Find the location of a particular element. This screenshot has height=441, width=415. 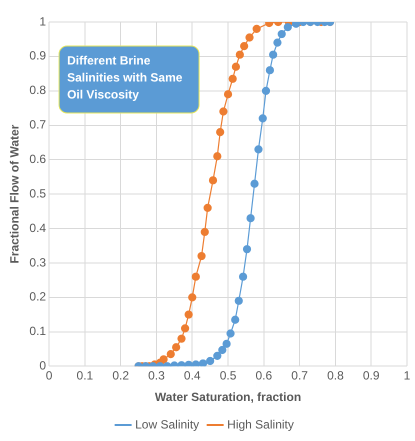

y-axis-title: Fractional Flow of Water is located at coordinates (15, 194).